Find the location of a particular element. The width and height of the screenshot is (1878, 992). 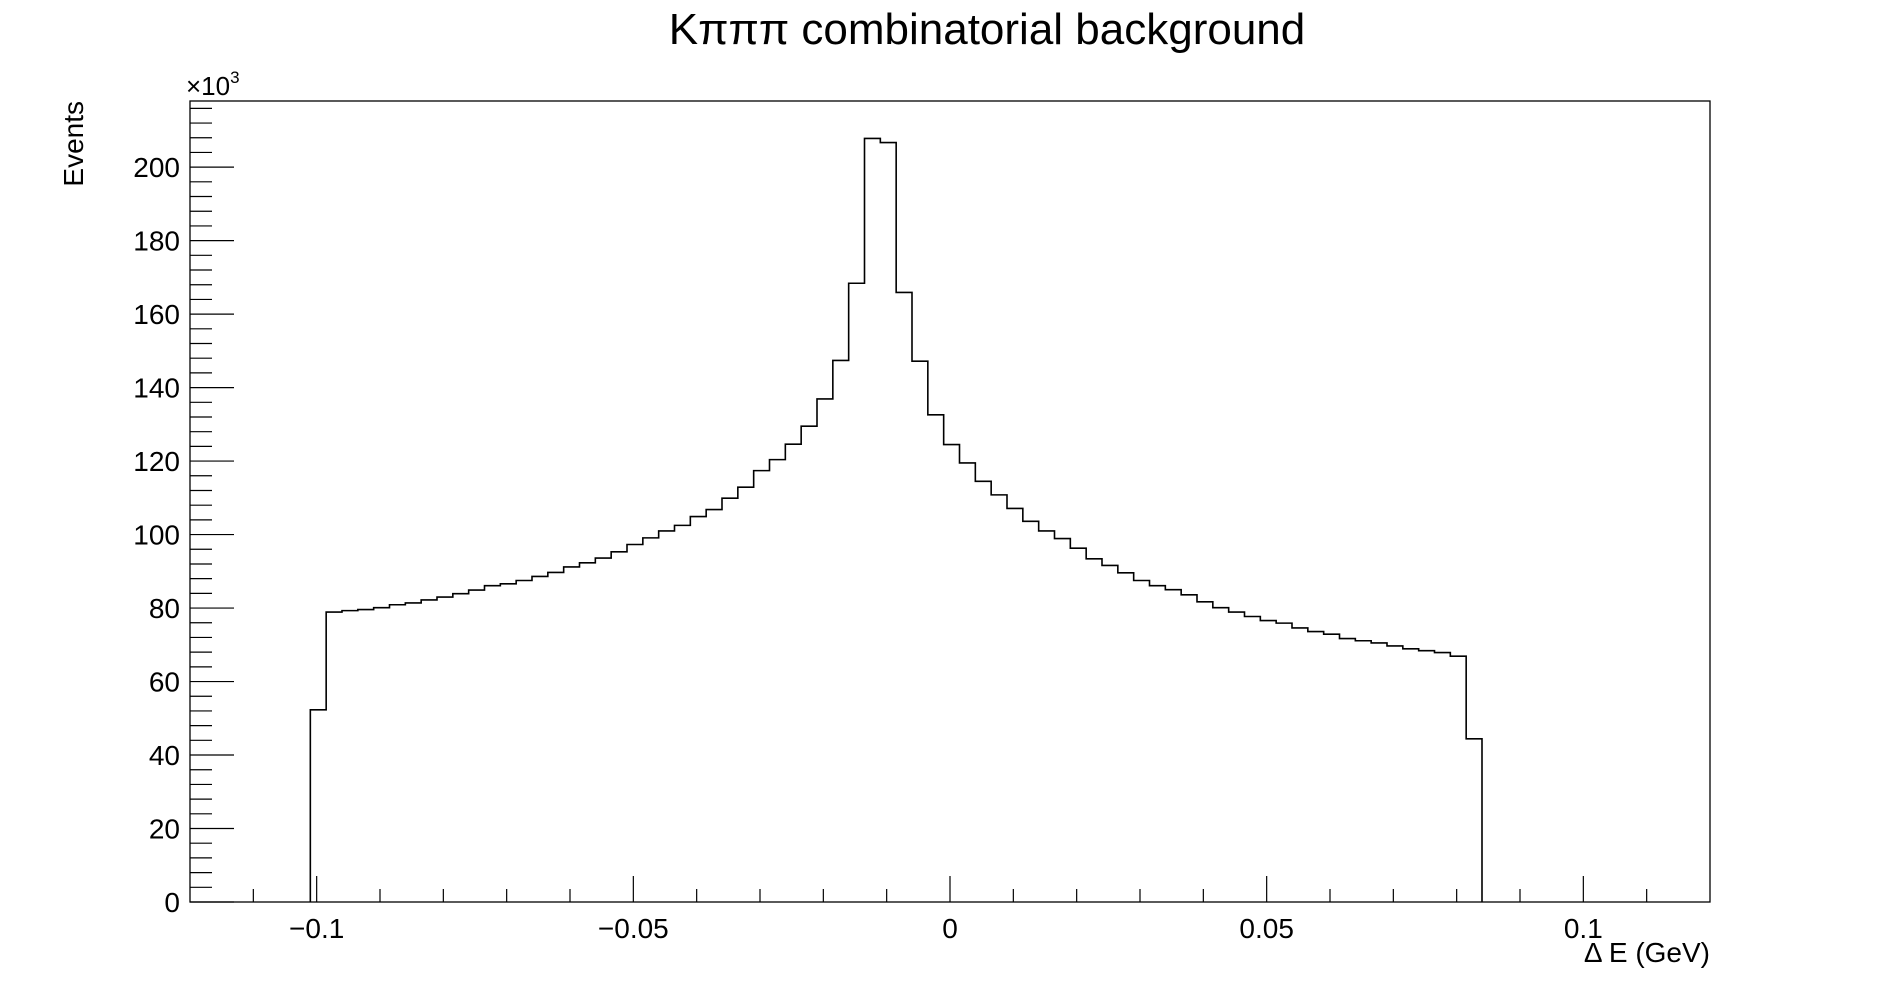

y-axis-label: Events is located at coordinates (73, 144).